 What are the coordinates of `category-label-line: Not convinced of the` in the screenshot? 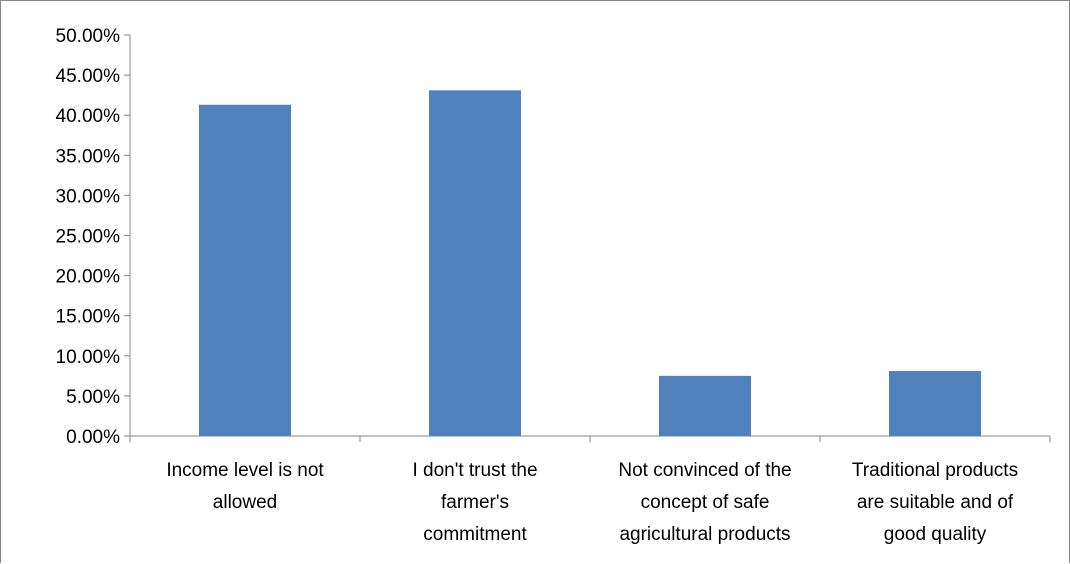 It's located at (704, 470).